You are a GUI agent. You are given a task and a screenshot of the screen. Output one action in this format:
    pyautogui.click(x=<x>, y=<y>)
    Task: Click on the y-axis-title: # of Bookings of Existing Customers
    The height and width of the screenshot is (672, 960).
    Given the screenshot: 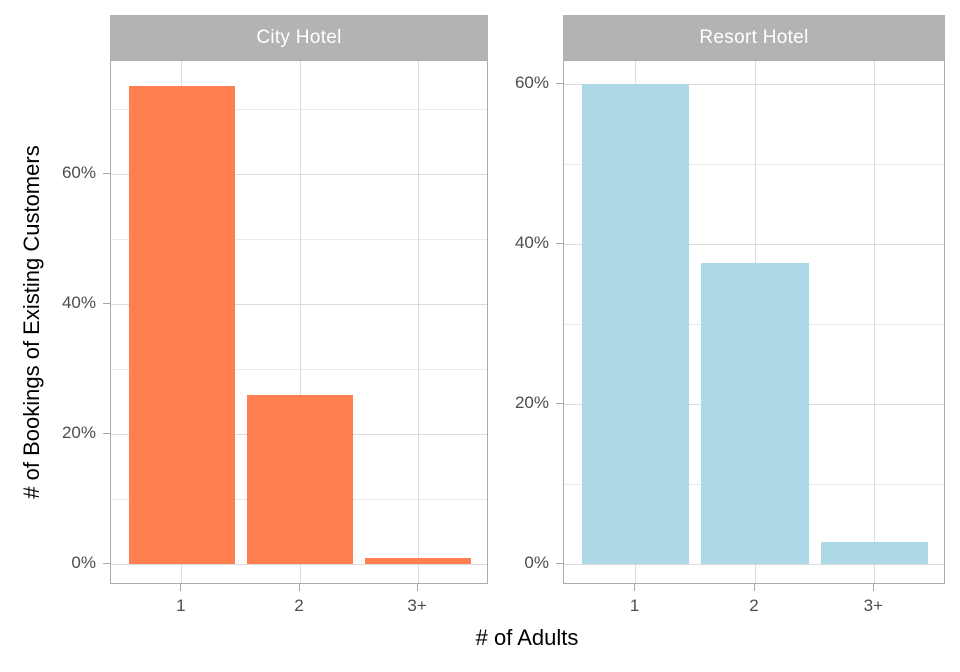 What is the action you would take?
    pyautogui.click(x=31, y=322)
    